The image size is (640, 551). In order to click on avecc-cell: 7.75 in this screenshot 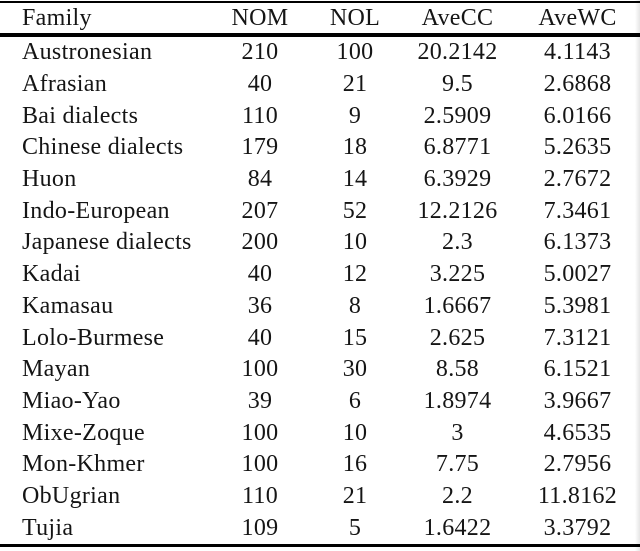, I will do `click(457, 464)`.